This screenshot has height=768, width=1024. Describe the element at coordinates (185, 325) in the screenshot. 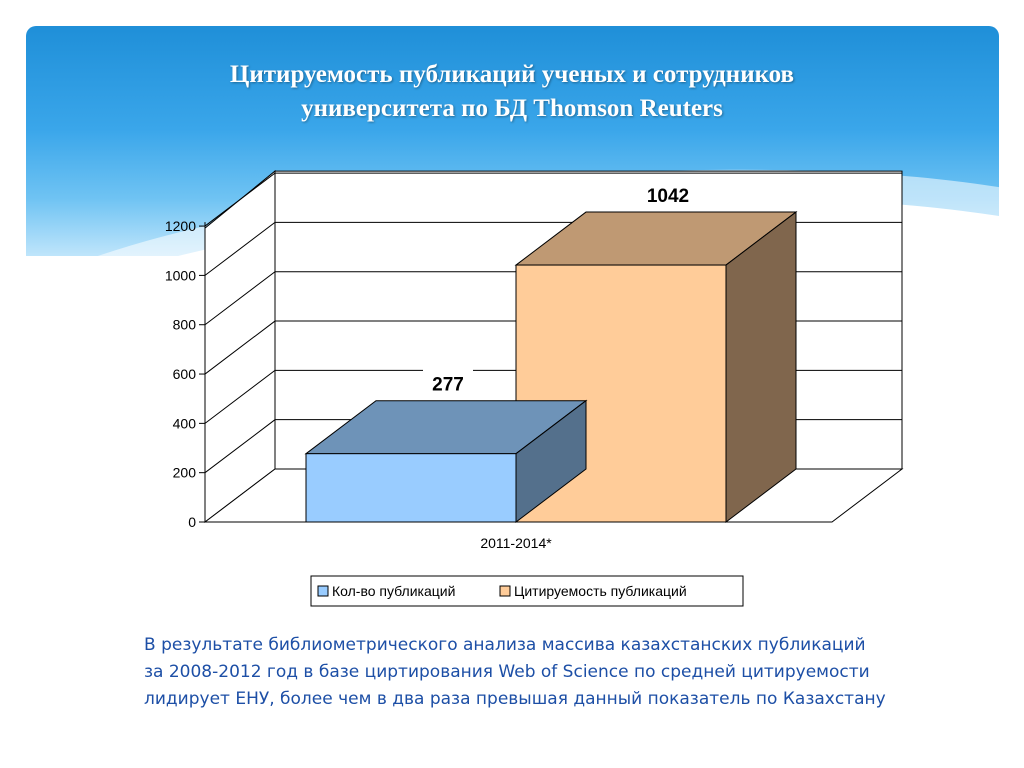

I see `y-tick-label: 800` at that location.